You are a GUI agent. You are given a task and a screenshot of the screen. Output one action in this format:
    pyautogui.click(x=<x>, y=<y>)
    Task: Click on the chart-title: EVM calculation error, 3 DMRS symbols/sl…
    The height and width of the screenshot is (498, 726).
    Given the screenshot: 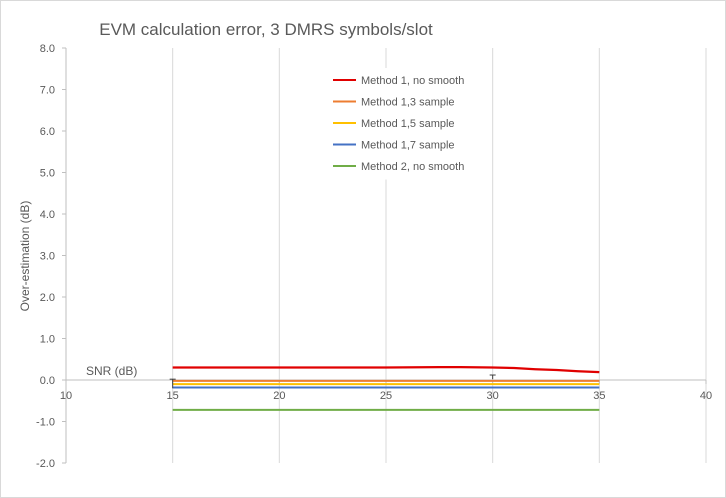 What is the action you would take?
    pyautogui.click(x=266, y=29)
    